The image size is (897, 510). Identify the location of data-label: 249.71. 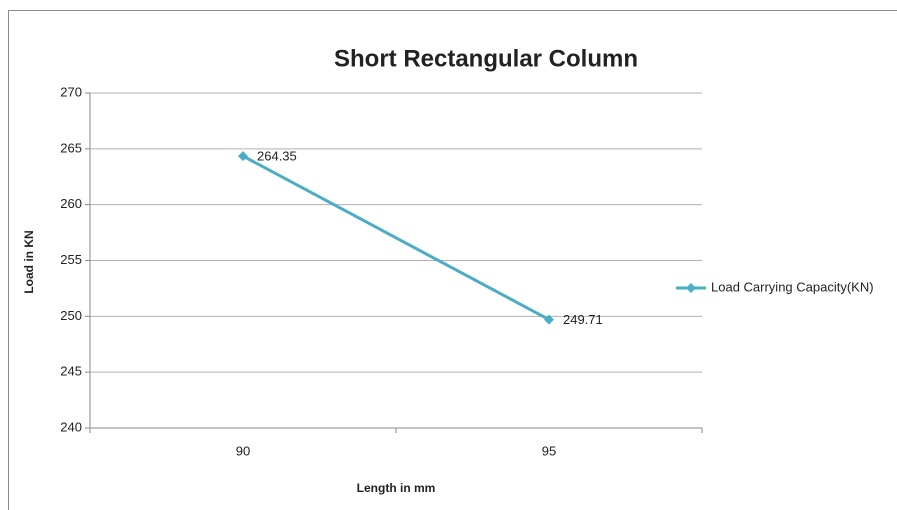
(583, 319).